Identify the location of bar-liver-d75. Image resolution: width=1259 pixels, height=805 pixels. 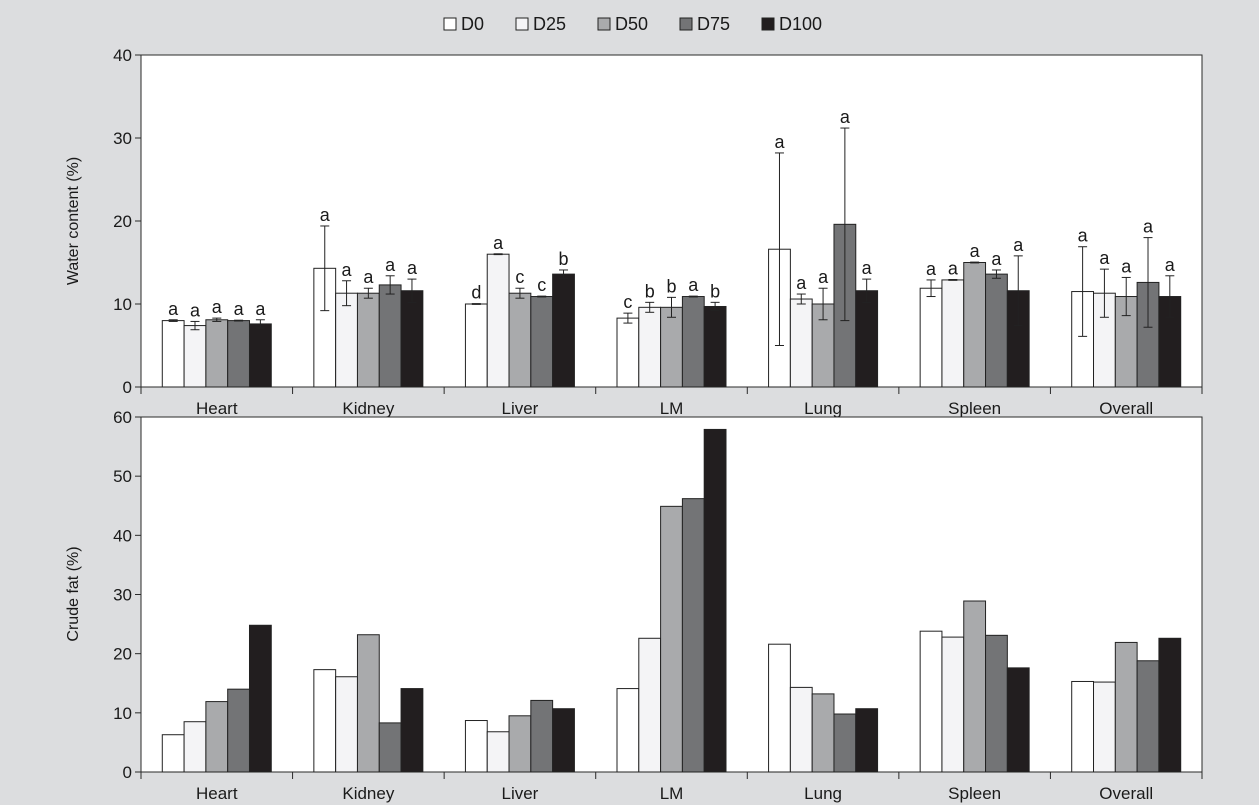
(542, 342).